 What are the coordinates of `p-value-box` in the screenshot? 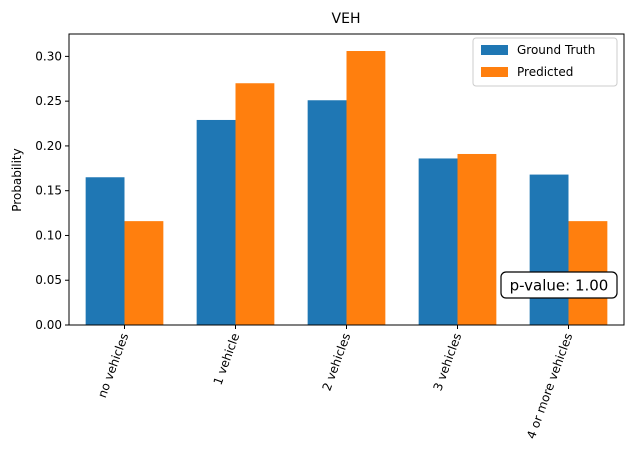 It's located at (559, 285).